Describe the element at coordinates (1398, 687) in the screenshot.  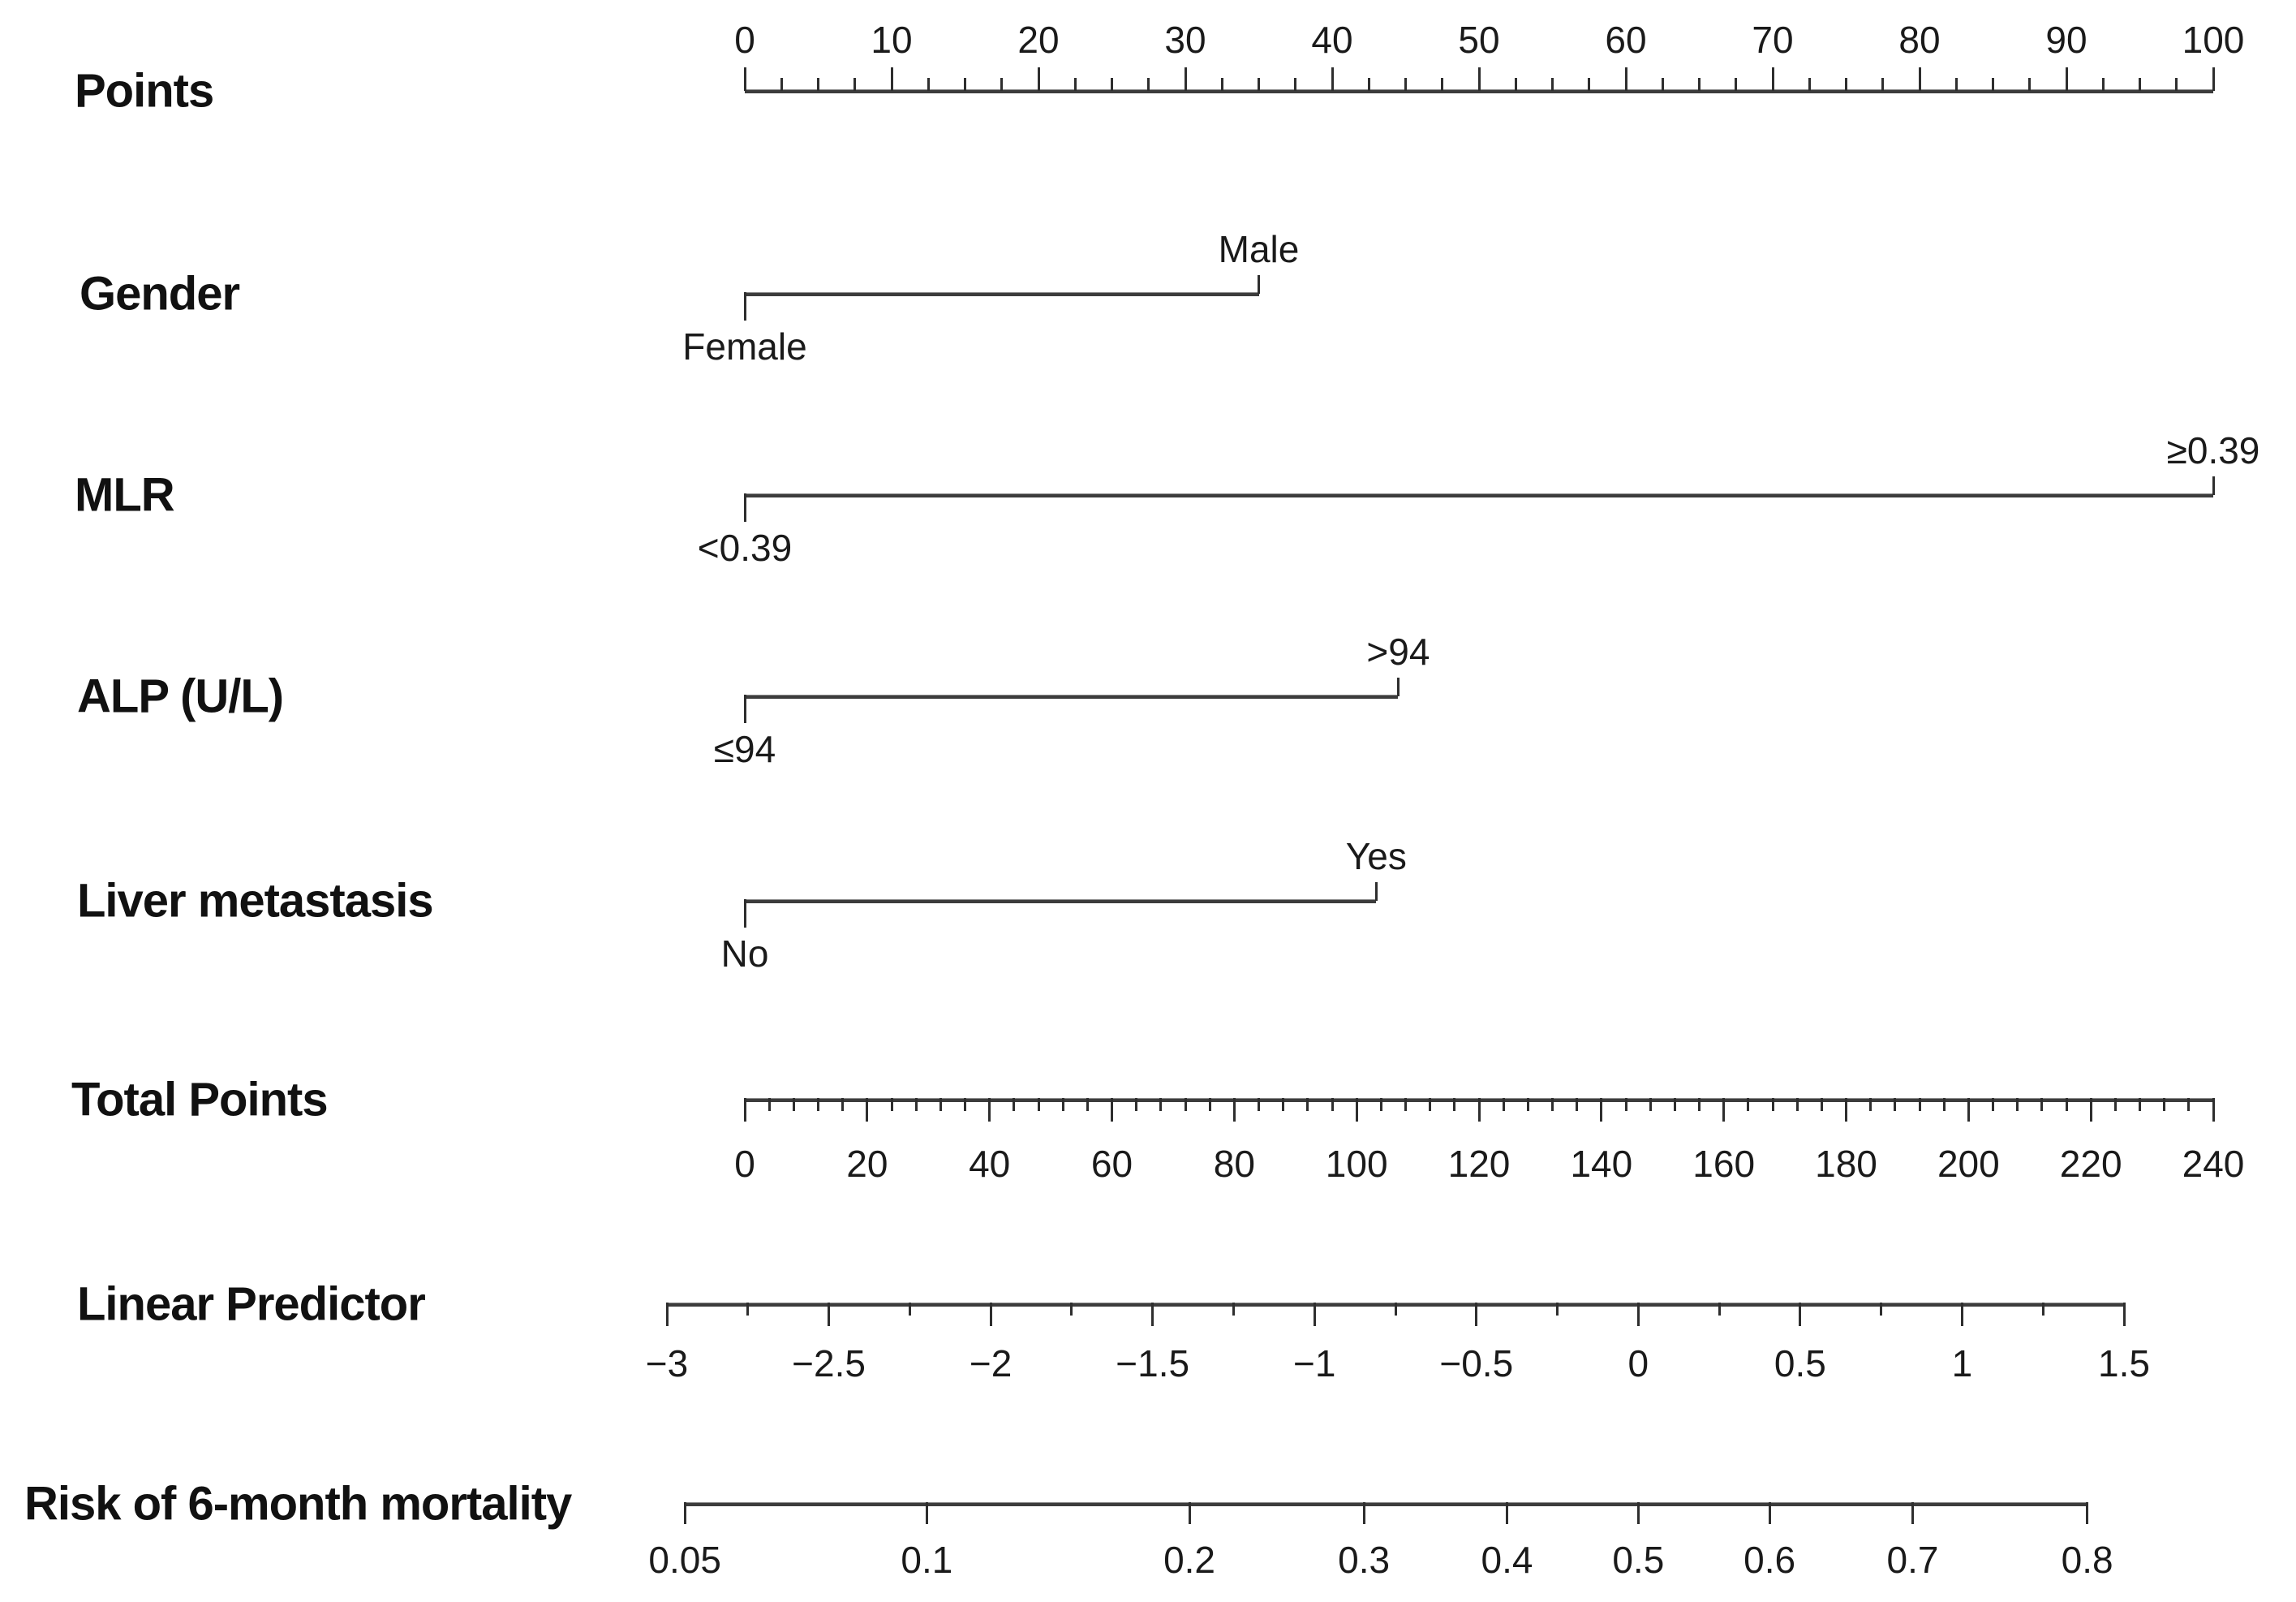
I see `alp-tick` at that location.